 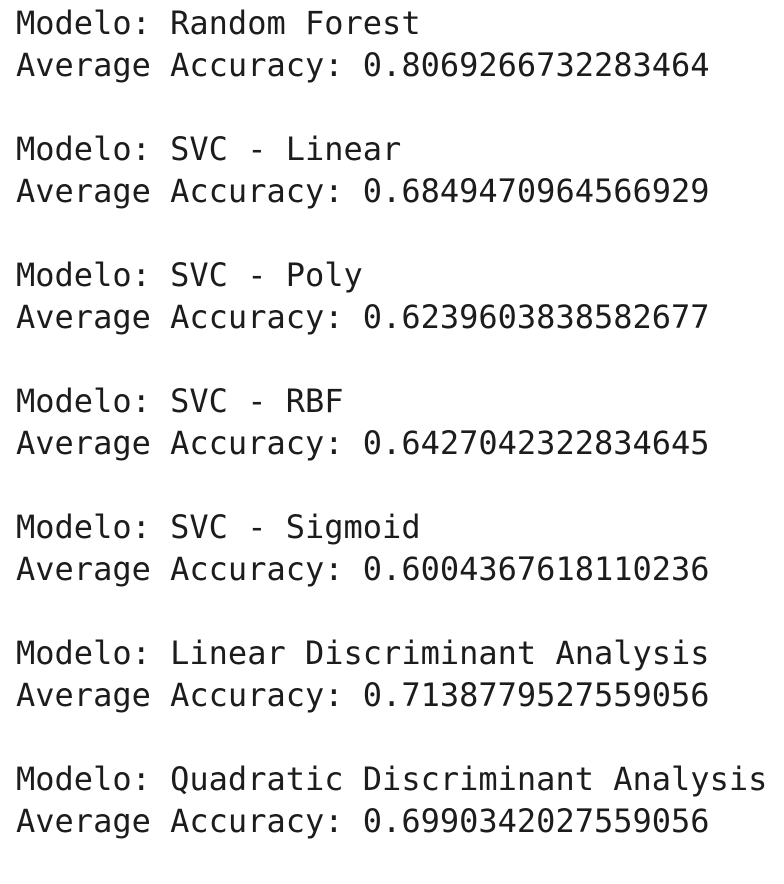 I want to click on model-line: Modelo: SVC - Linear, so click(x=209, y=149).